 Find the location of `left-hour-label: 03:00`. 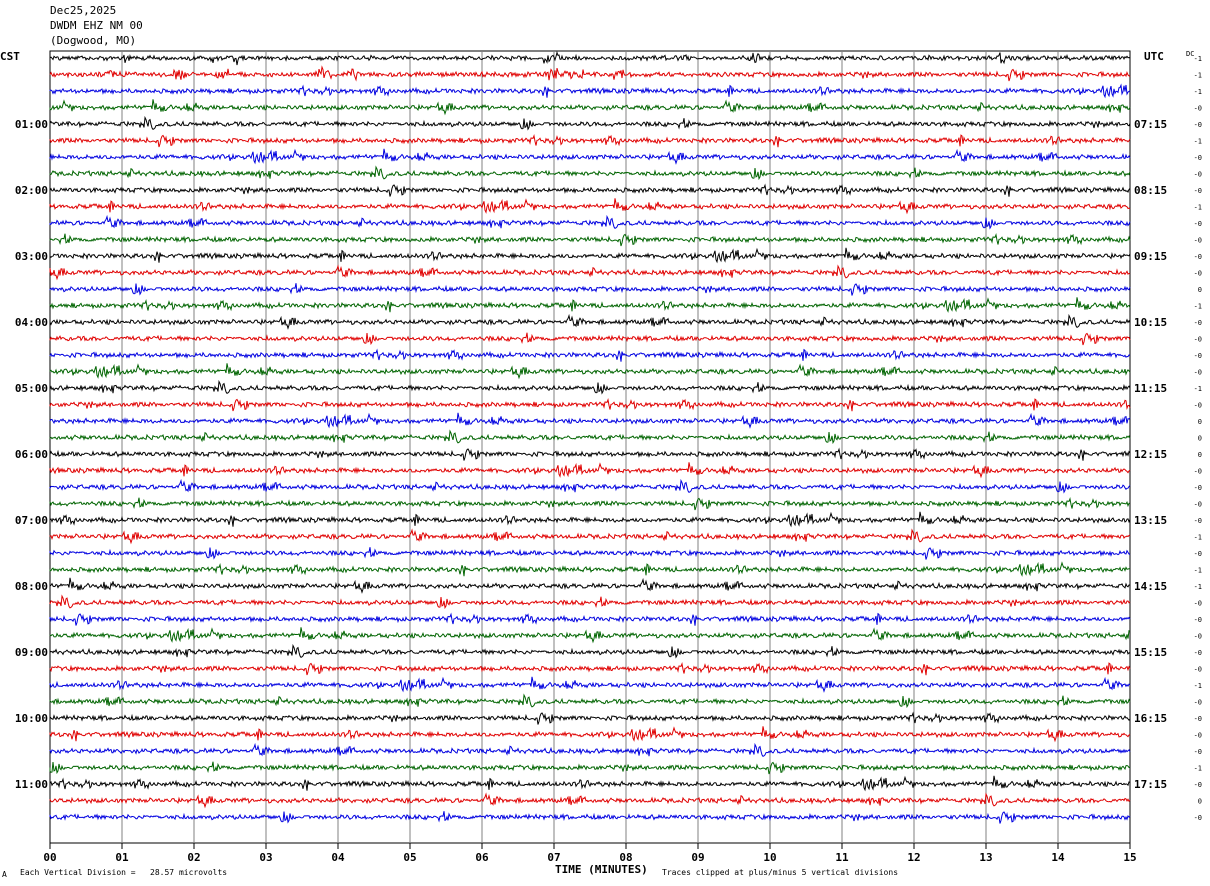

left-hour-label: 03:00 is located at coordinates (31, 256).